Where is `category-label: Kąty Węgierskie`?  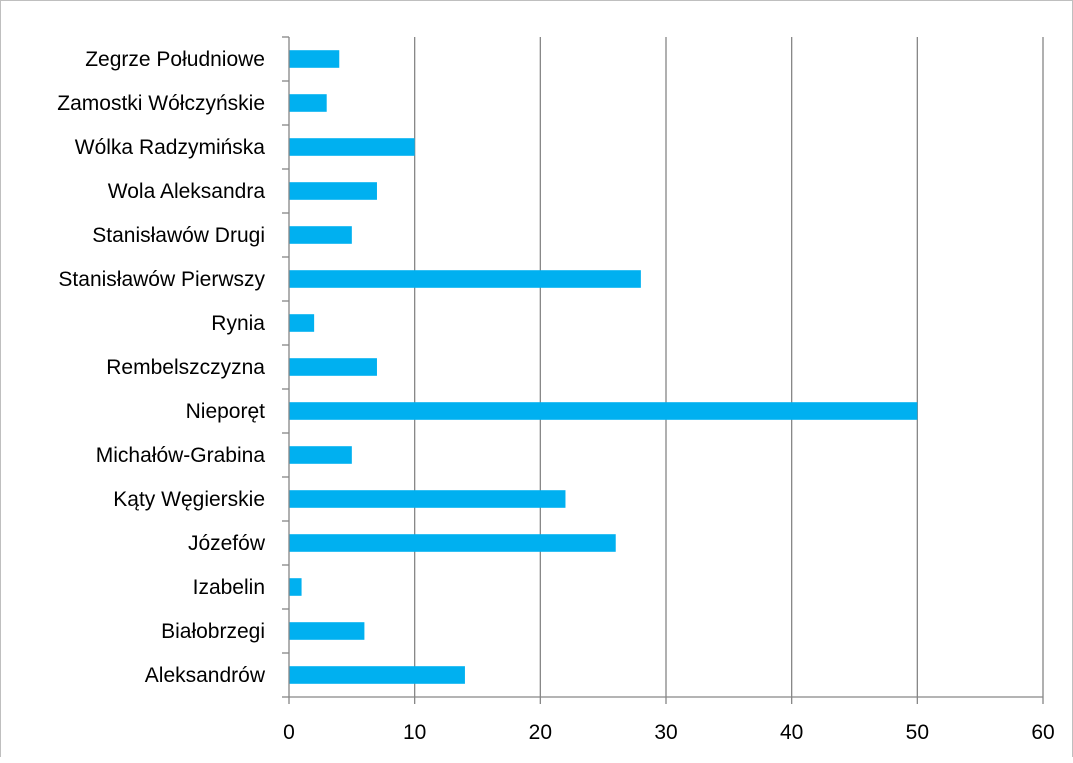 category-label: Kąty Węgierskie is located at coordinates (189, 499).